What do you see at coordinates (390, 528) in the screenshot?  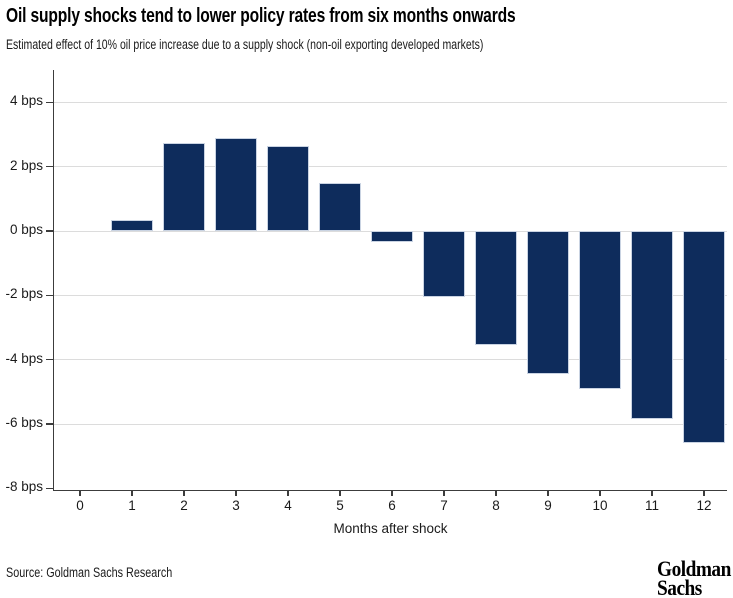 I see `x-axis-title: Months after shock` at bounding box center [390, 528].